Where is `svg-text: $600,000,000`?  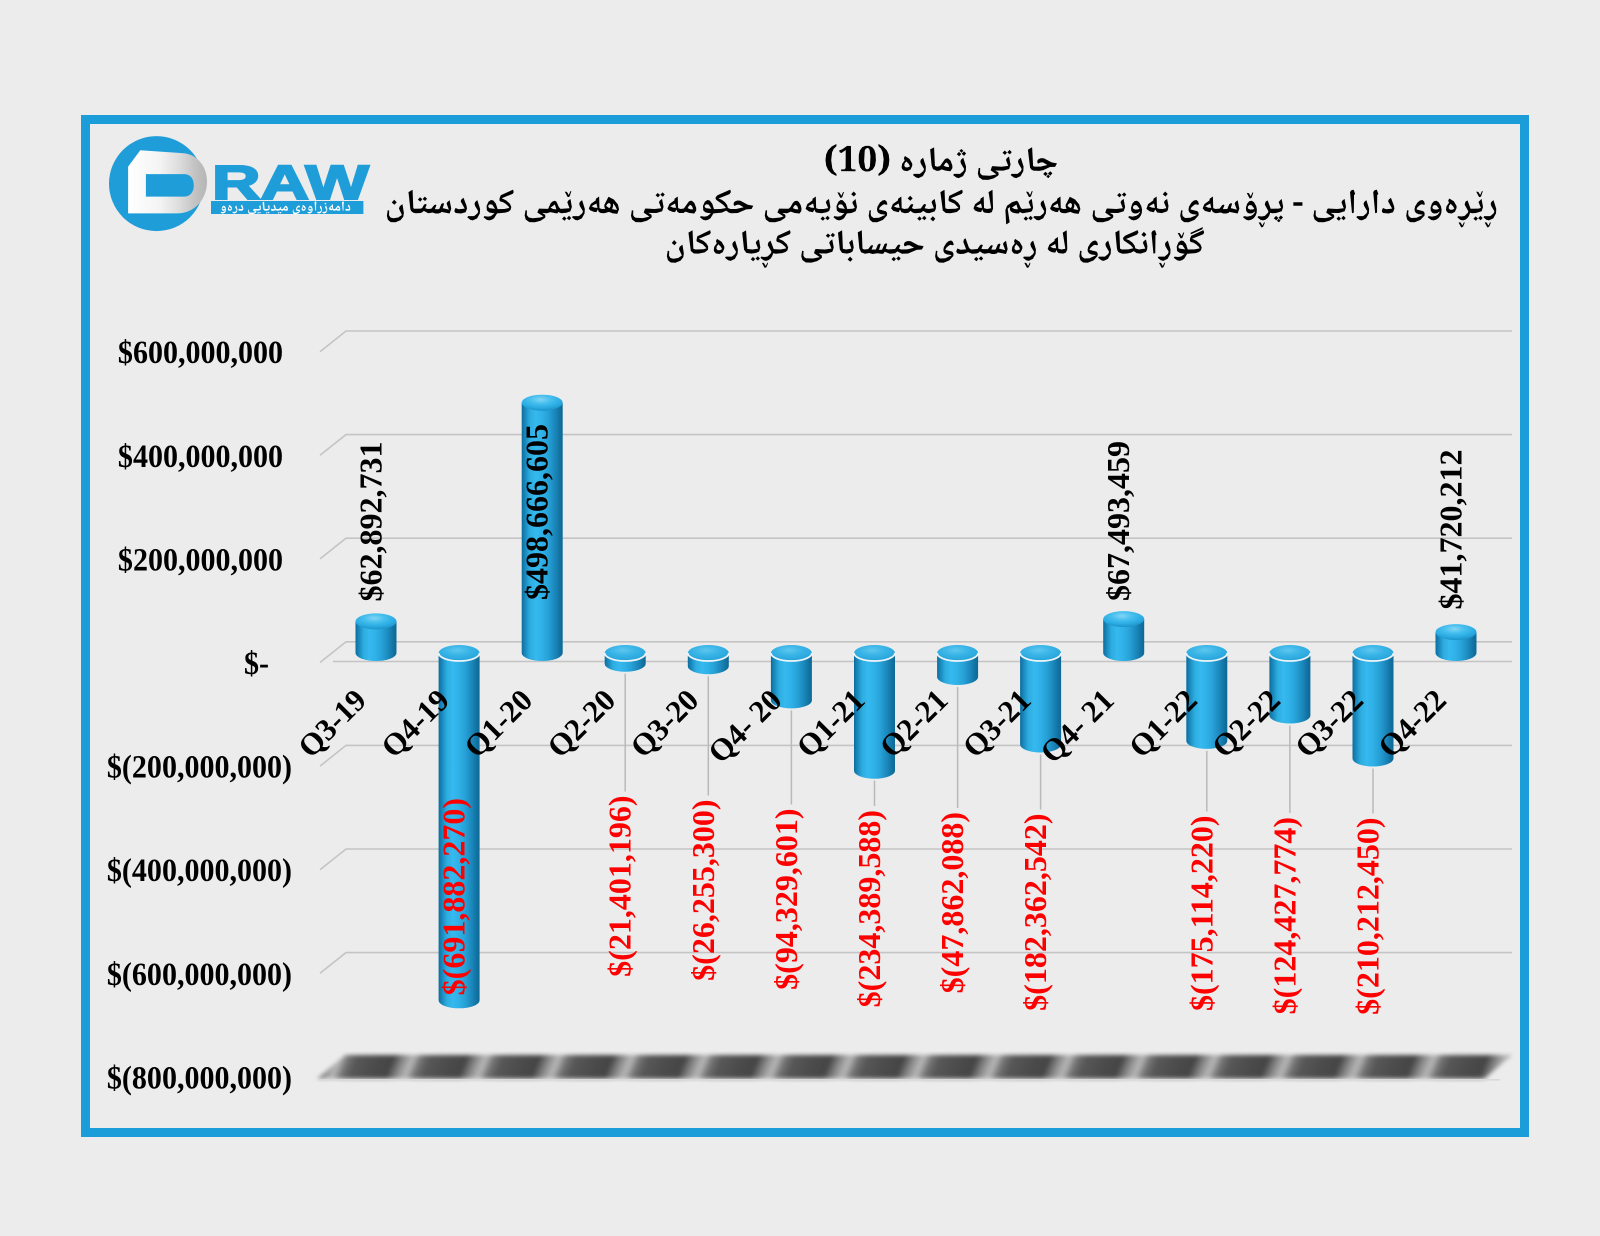
svg-text: $600,000,000 is located at coordinates (200, 352).